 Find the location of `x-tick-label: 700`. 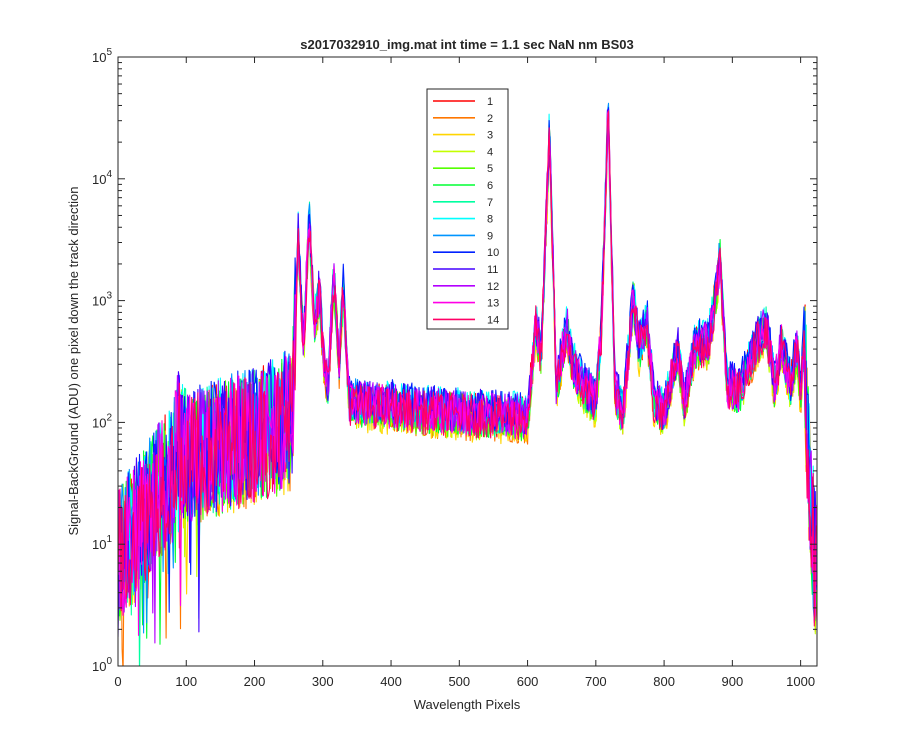

x-tick-label: 700 is located at coordinates (596, 681).